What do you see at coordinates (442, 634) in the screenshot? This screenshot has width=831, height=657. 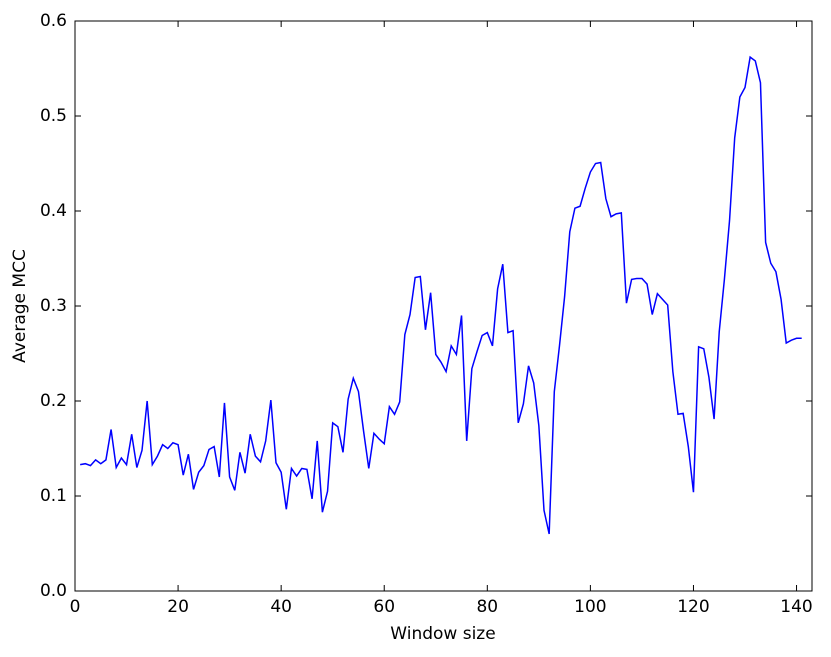 I see `x-axis-label: Window size` at bounding box center [442, 634].